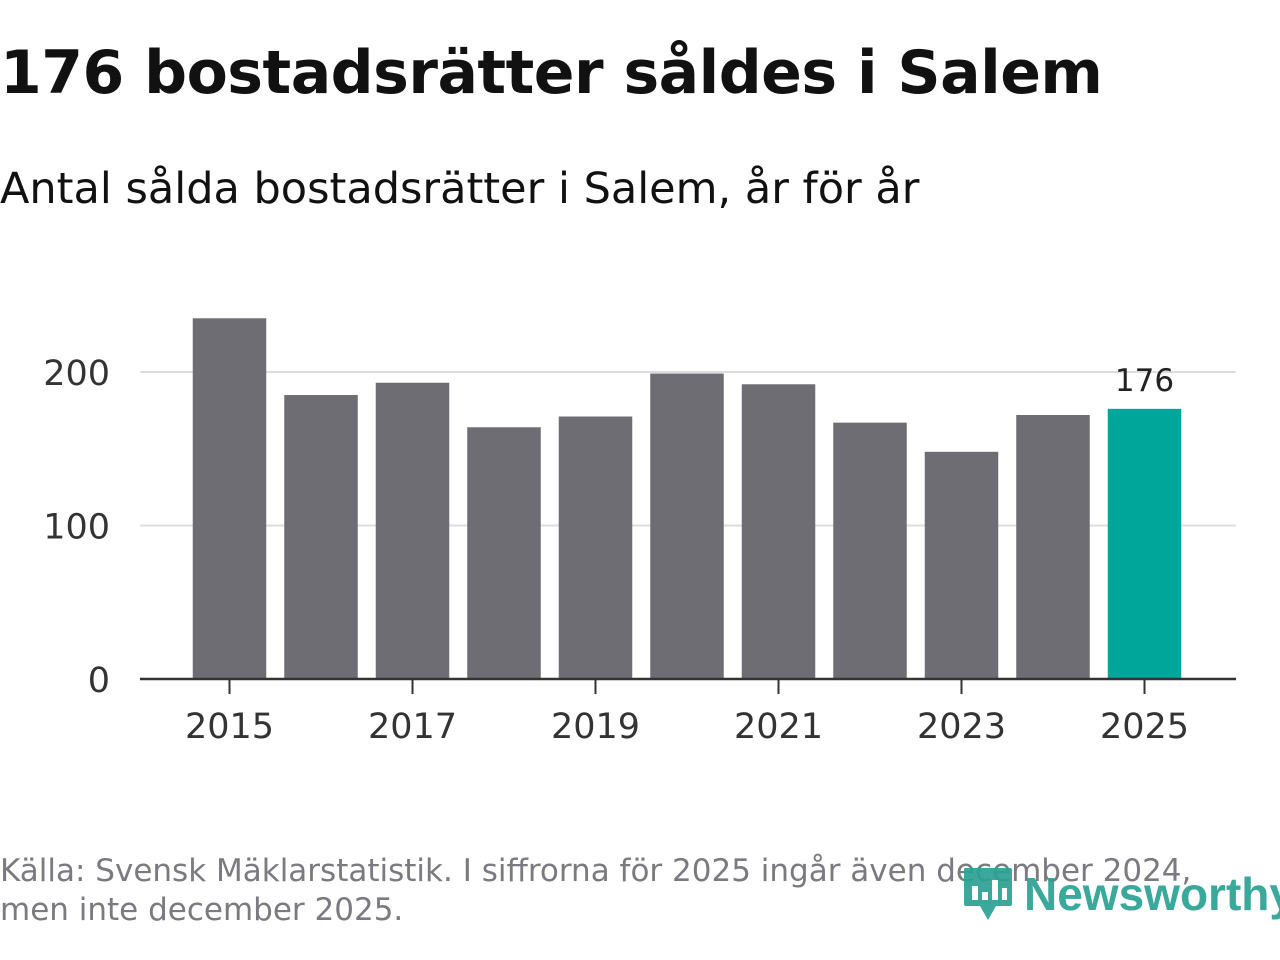 This screenshot has height=960, width=1280. I want to click on bar-2015, so click(229, 498).